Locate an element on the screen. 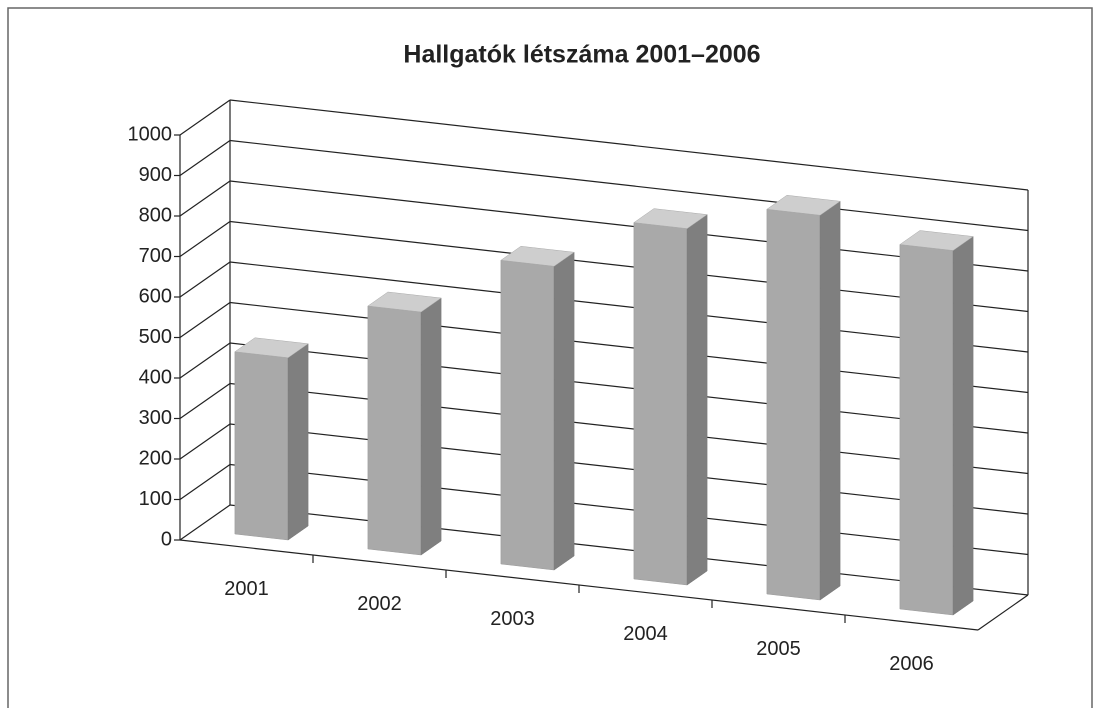 This screenshot has width=1101, height=708. y-tick-label: 500 is located at coordinates (155, 337).